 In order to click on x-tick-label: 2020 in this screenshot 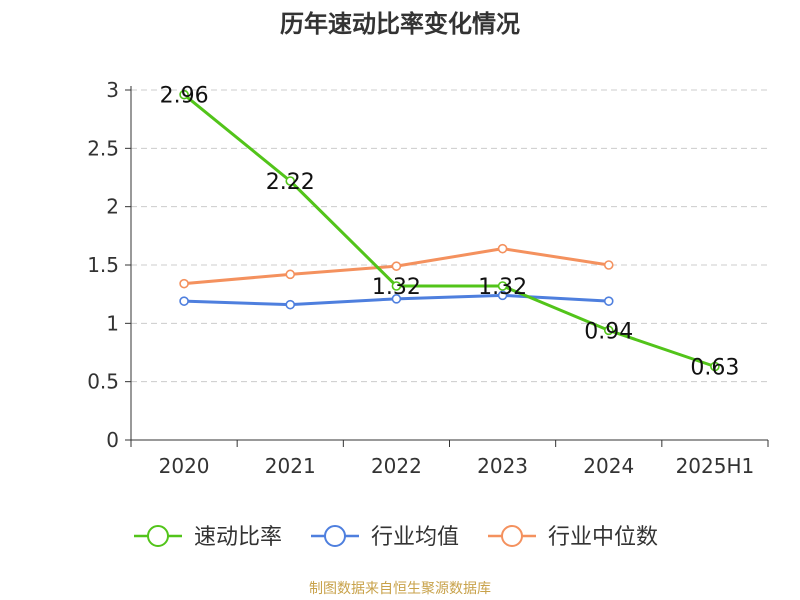, I will do `click(184, 466)`.